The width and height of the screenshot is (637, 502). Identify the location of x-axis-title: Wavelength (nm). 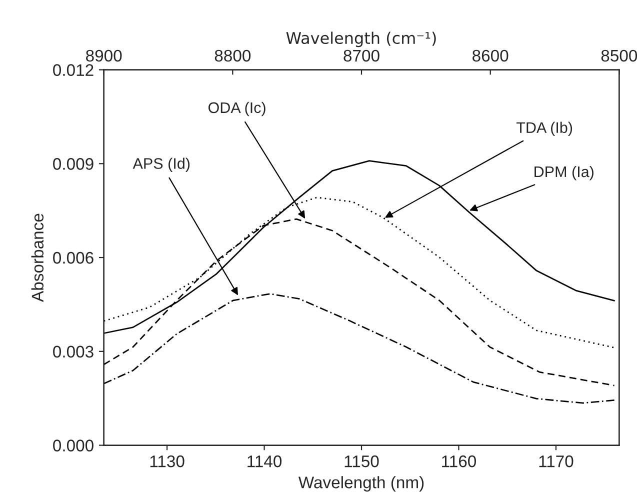
(361, 484).